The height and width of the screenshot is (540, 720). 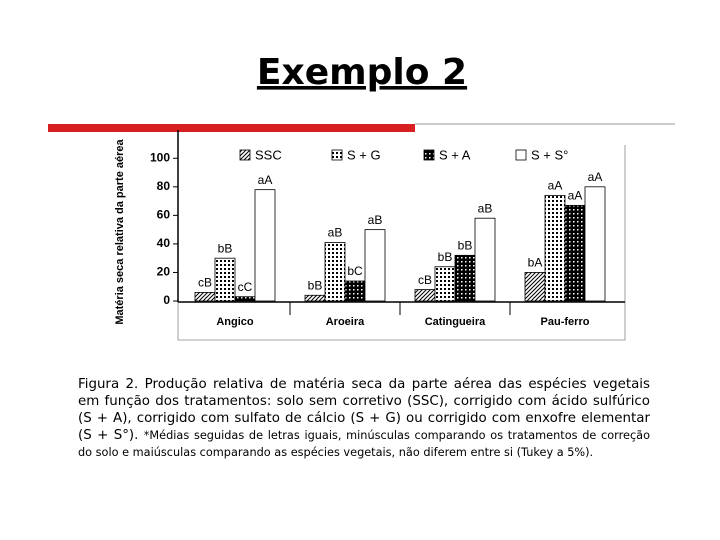 I want to click on legend-label: S + G, so click(x=364, y=154).